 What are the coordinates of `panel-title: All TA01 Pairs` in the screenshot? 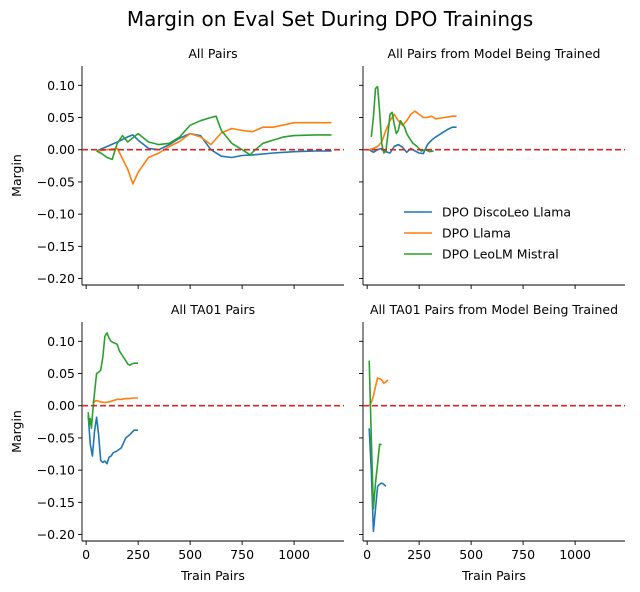 It's located at (213, 309).